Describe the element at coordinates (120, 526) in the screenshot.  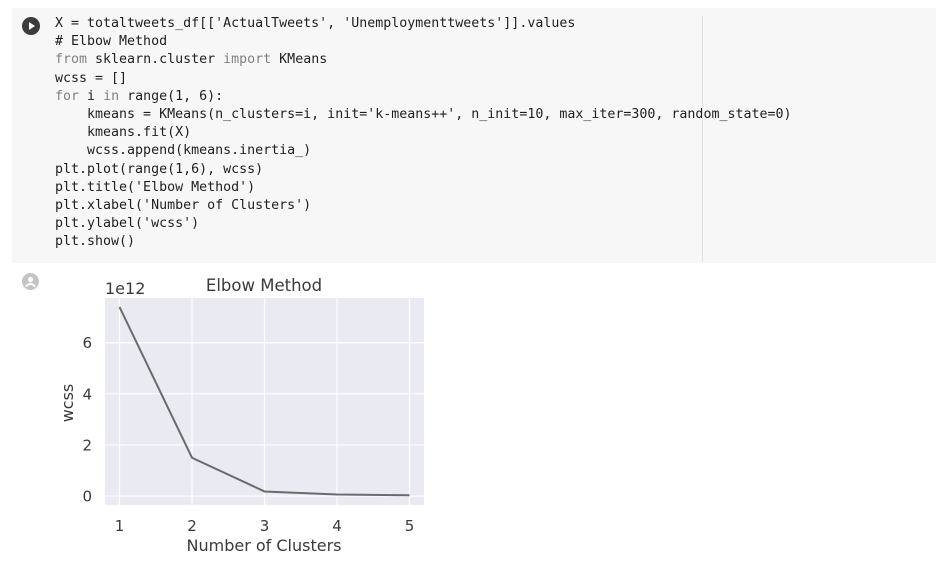
I see `x-tick-label: 1` at that location.